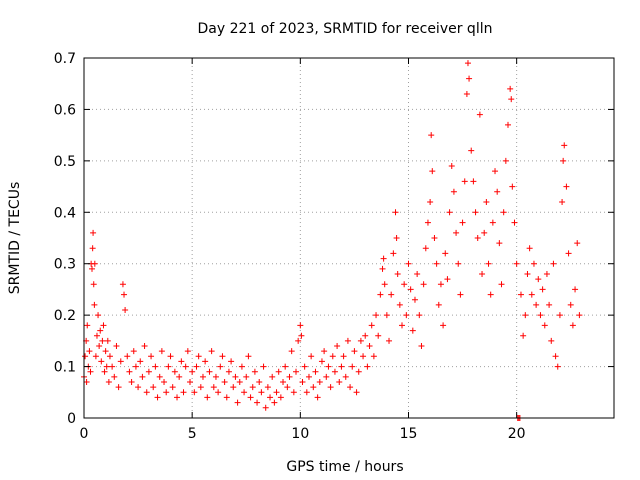  I want to click on y-tick-label: 0.4, so click(65, 213).